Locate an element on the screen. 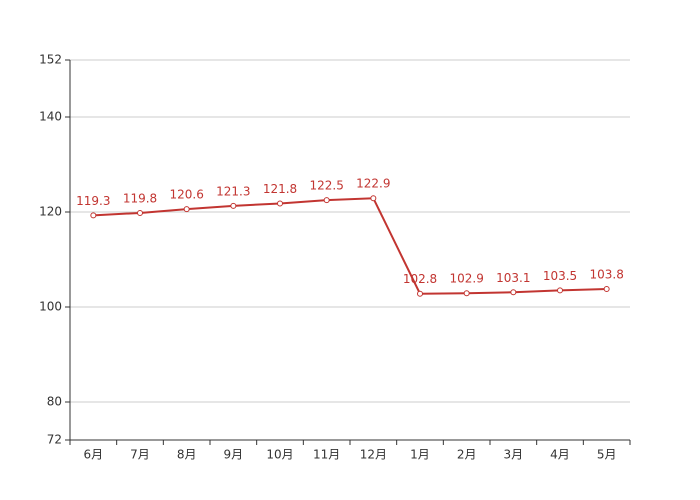 The width and height of the screenshot is (700, 500). x-tick-label: 1月 is located at coordinates (420, 455).